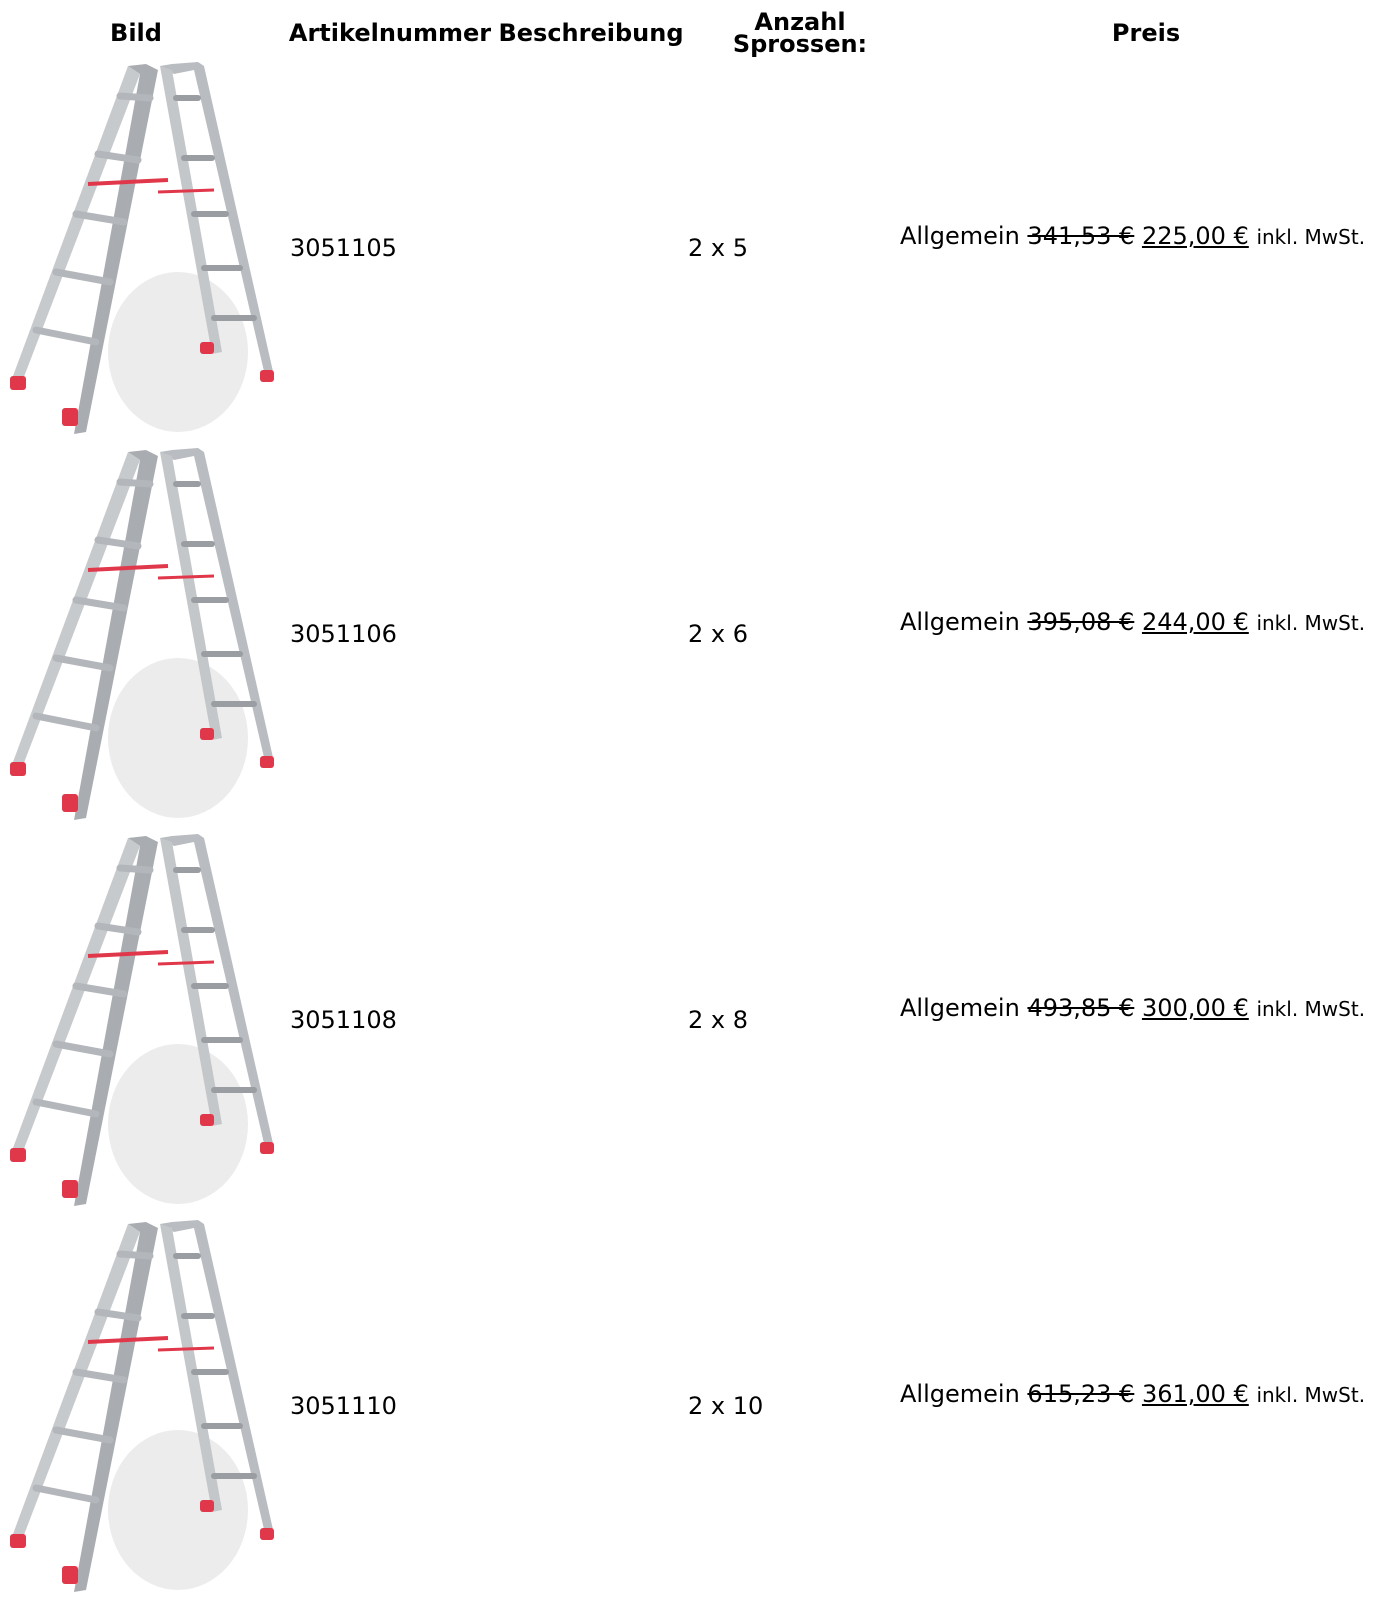  Describe the element at coordinates (1195, 1394) in the screenshot. I see `new-price: 361,00 €` at that location.